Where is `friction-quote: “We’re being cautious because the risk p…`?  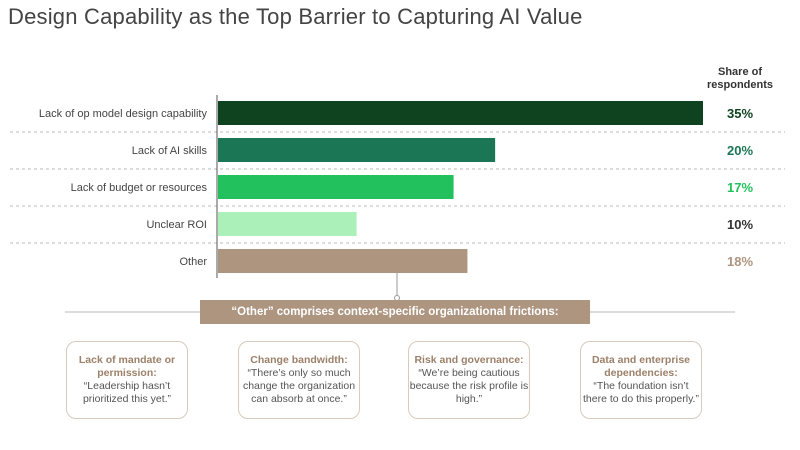 friction-quote: “We’re being cautious because the risk p… is located at coordinates (469, 386).